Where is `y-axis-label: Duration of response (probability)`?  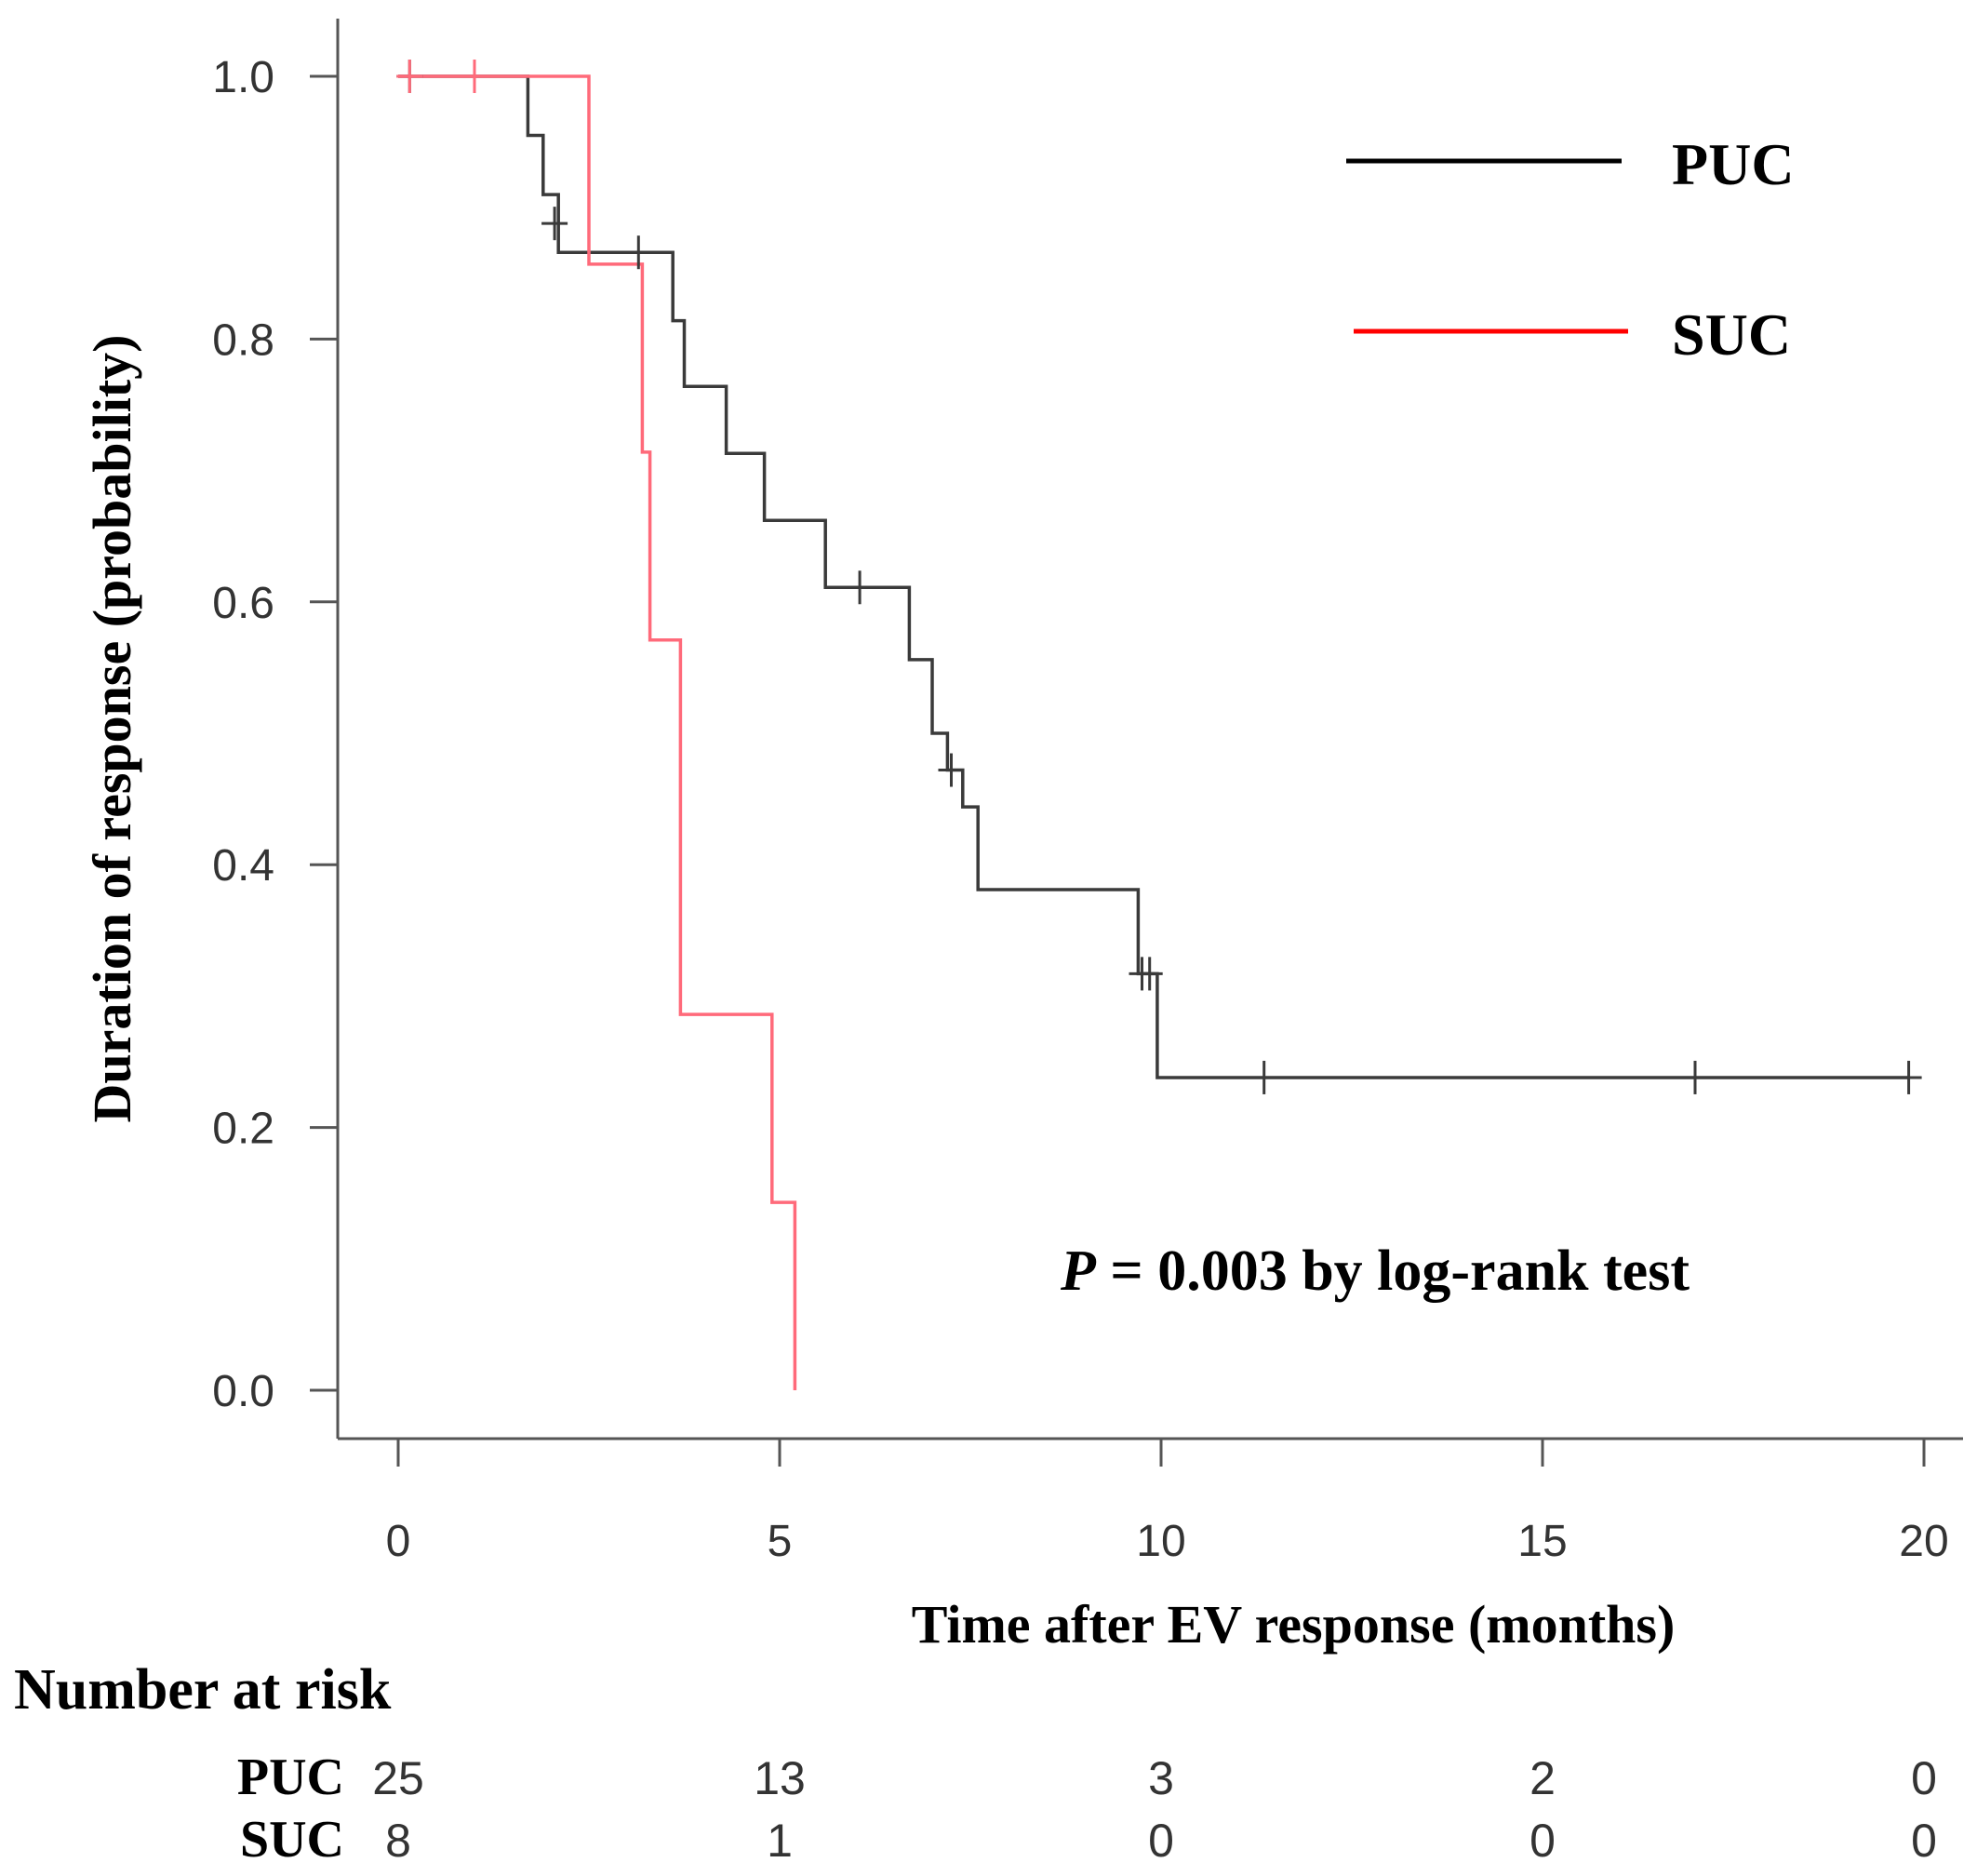
y-axis-label: Duration of response (probability) is located at coordinates (112, 729).